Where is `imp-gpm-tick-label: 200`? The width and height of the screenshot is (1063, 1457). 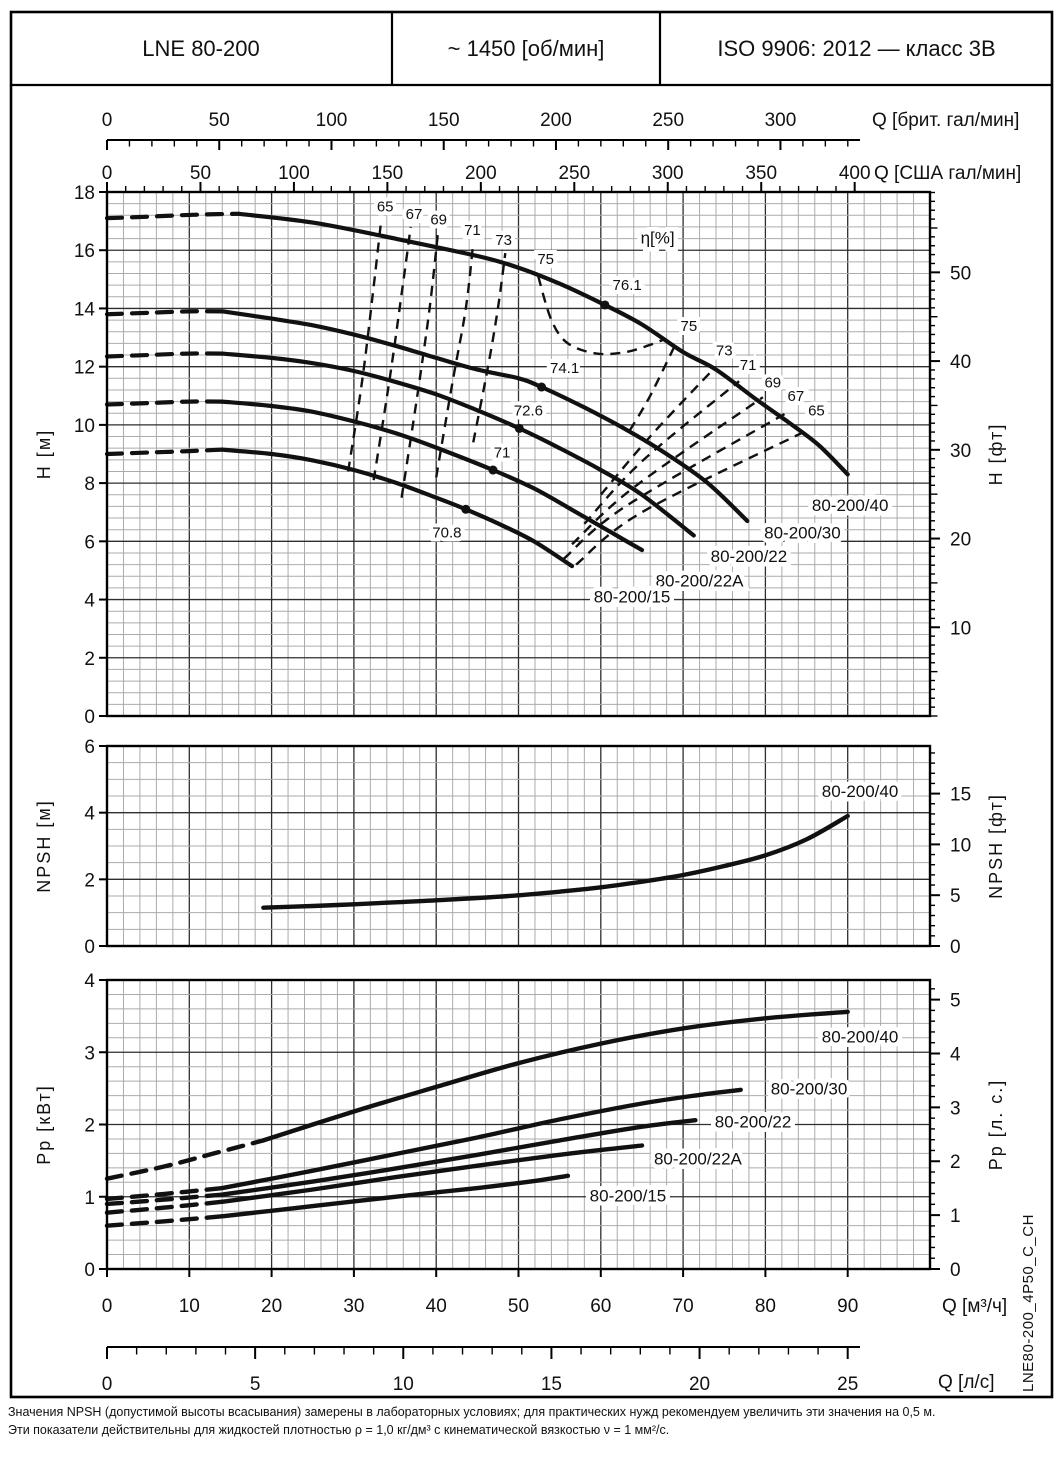
imp-gpm-tick-label: 200 is located at coordinates (556, 120).